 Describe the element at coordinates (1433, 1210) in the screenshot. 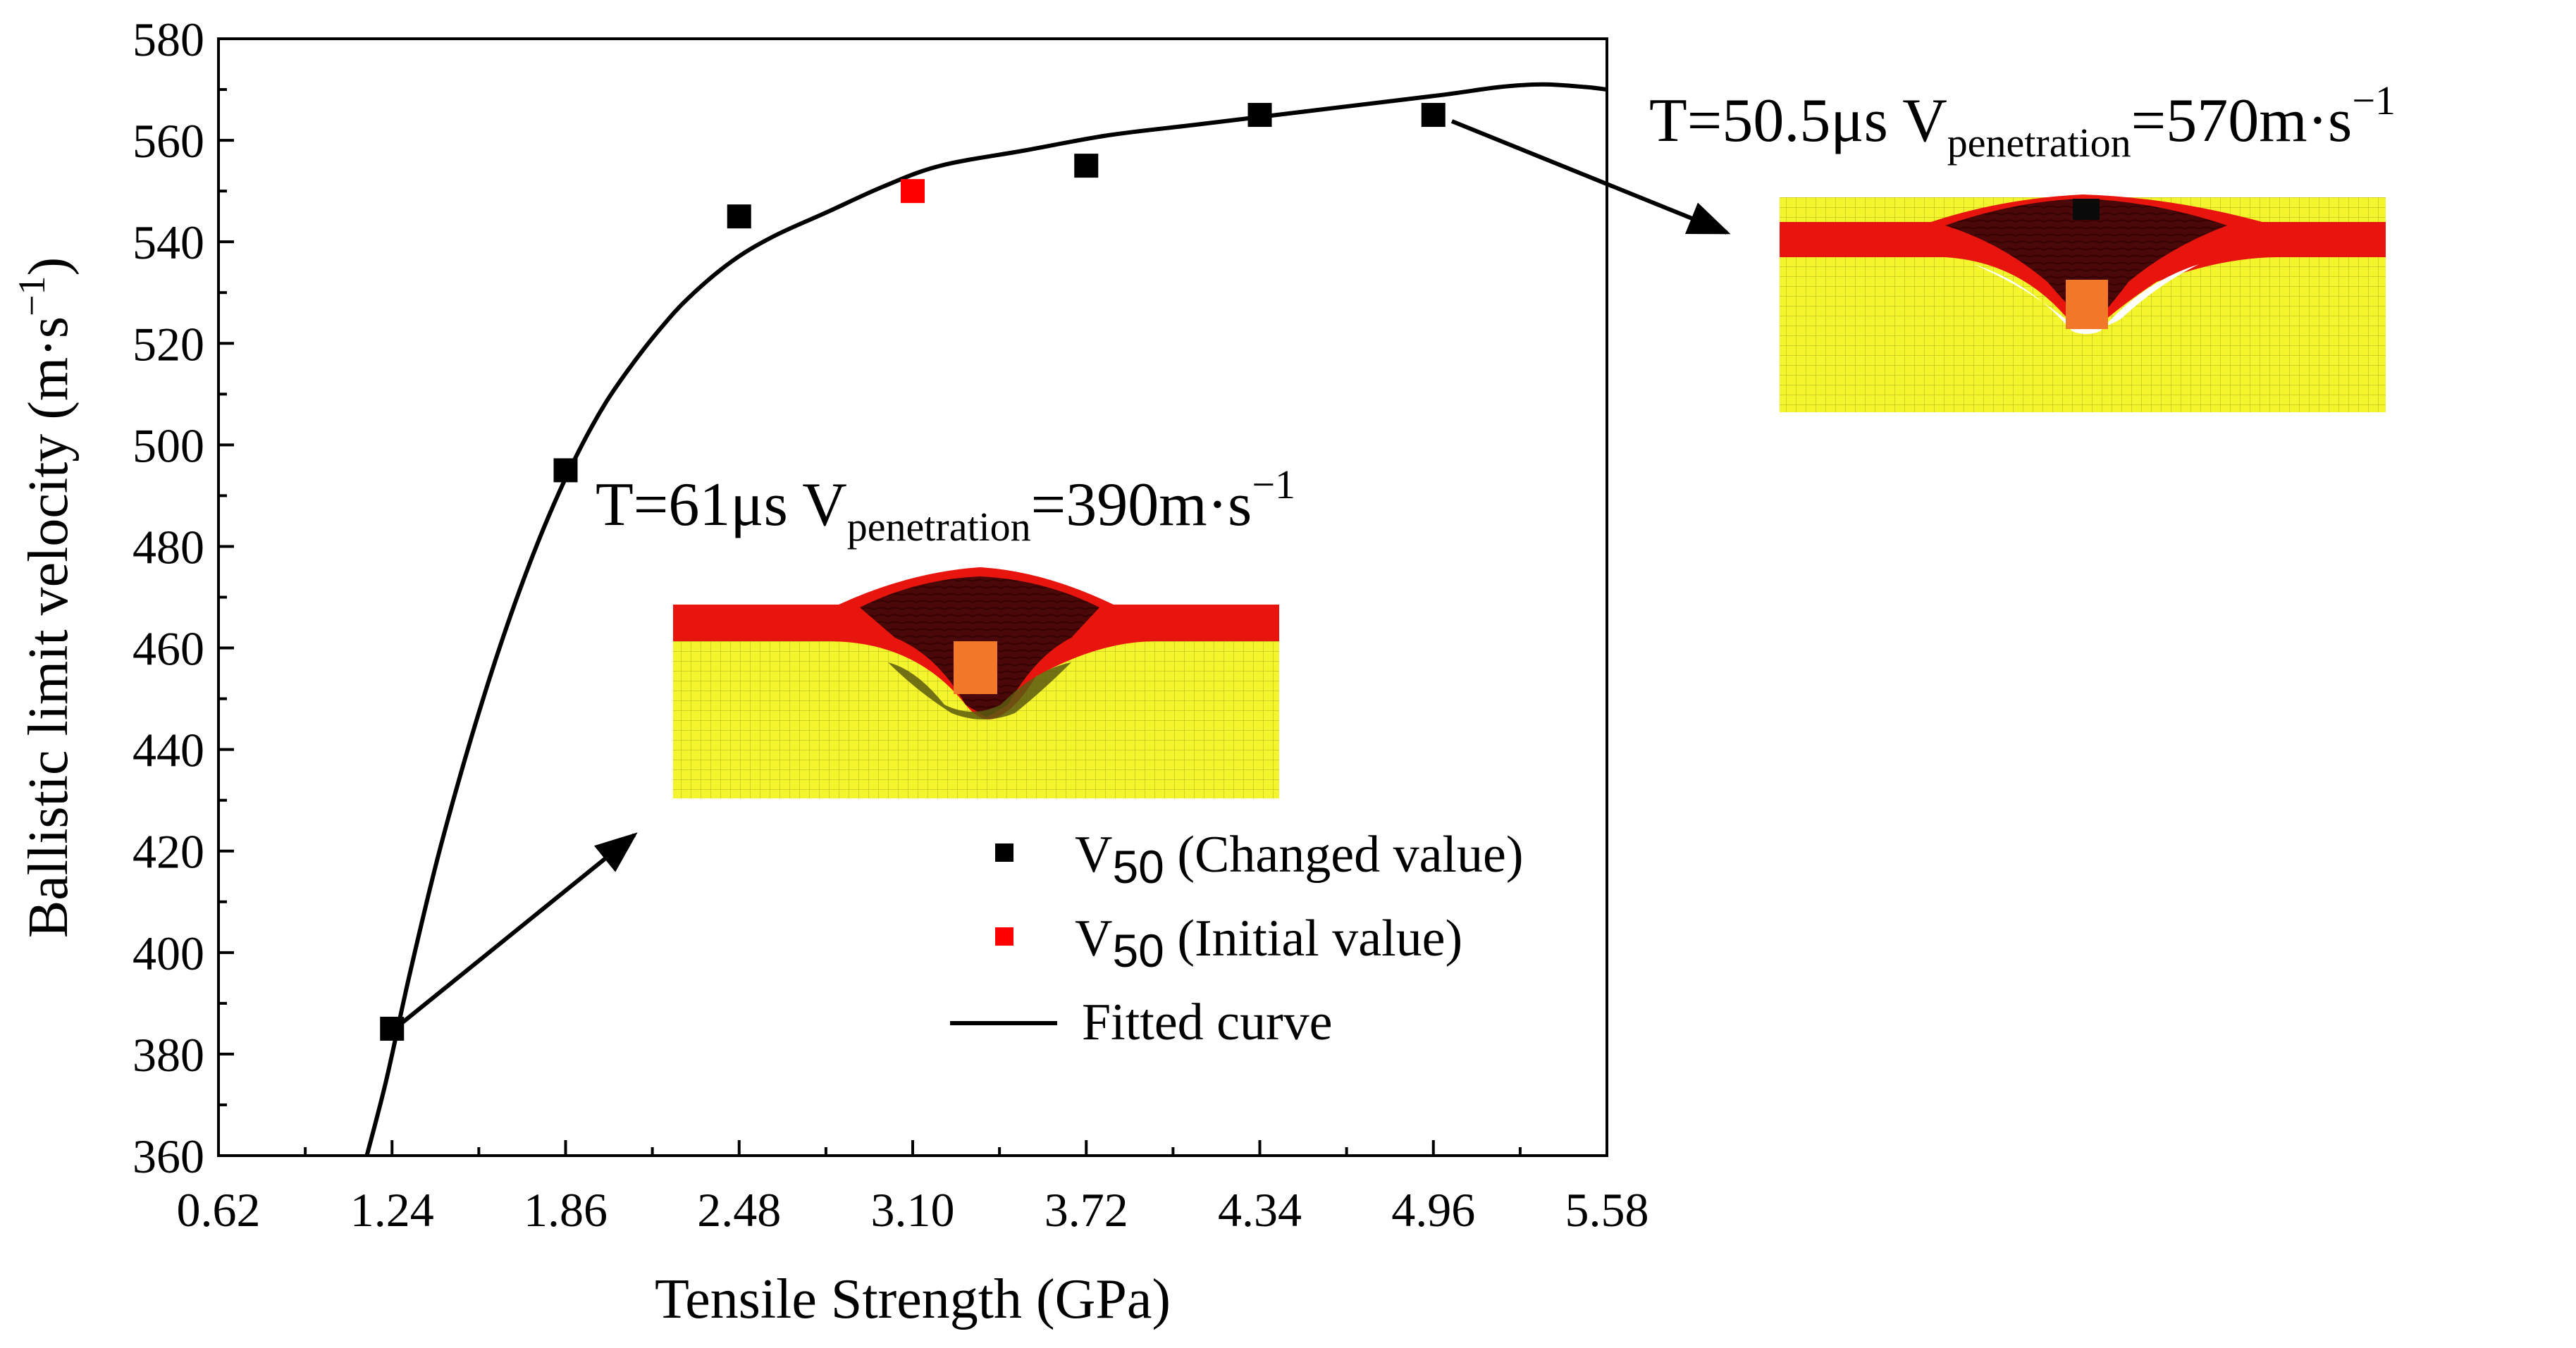

I see `x-tick-label: 4.96` at that location.